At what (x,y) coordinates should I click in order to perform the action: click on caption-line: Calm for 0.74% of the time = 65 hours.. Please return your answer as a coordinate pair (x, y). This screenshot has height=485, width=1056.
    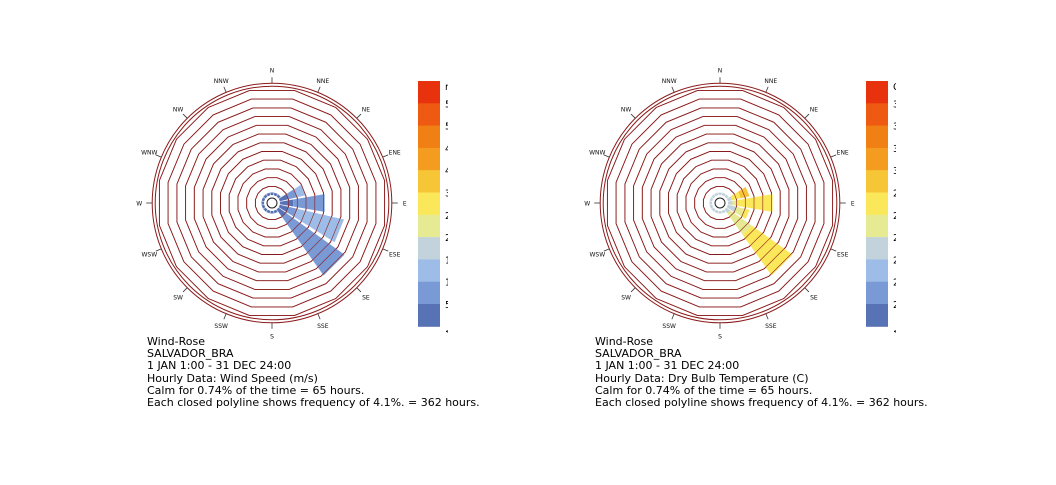
    Looking at the image, I should click on (704, 390).